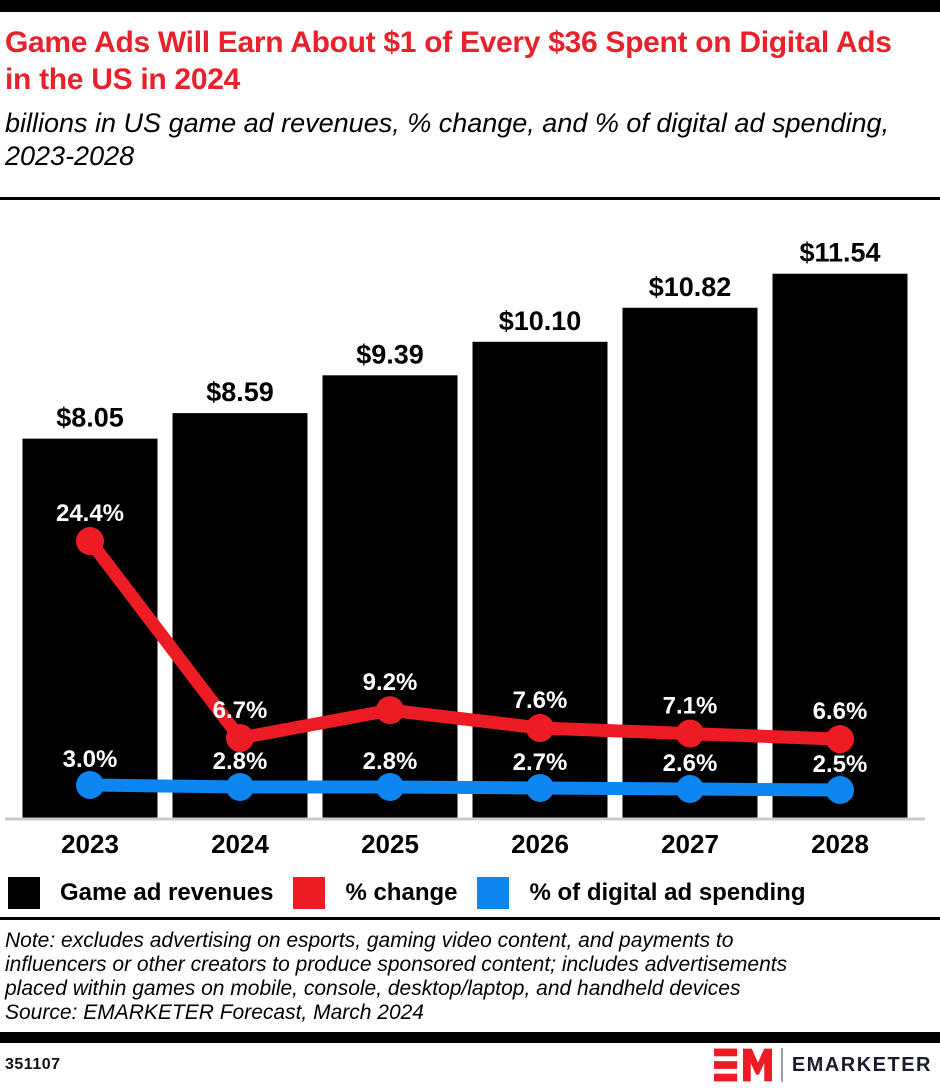 This screenshot has height=1090, width=940. Describe the element at coordinates (90, 513) in the screenshot. I see `percent-change-label: 24.4%` at that location.